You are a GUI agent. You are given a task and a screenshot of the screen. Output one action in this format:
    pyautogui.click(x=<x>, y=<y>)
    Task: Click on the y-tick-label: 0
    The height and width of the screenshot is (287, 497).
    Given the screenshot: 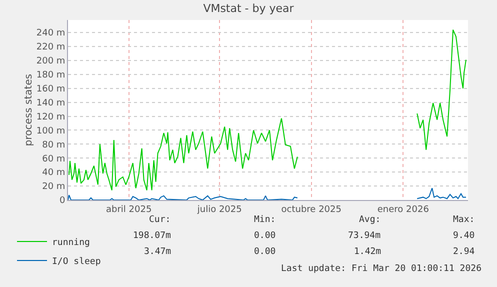 What is the action you would take?
    pyautogui.click(x=62, y=201)
    